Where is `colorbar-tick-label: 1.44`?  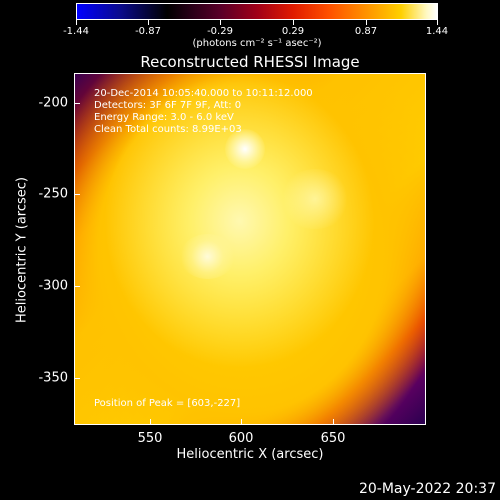 colorbar-tick-label: 1.44 is located at coordinates (437, 31).